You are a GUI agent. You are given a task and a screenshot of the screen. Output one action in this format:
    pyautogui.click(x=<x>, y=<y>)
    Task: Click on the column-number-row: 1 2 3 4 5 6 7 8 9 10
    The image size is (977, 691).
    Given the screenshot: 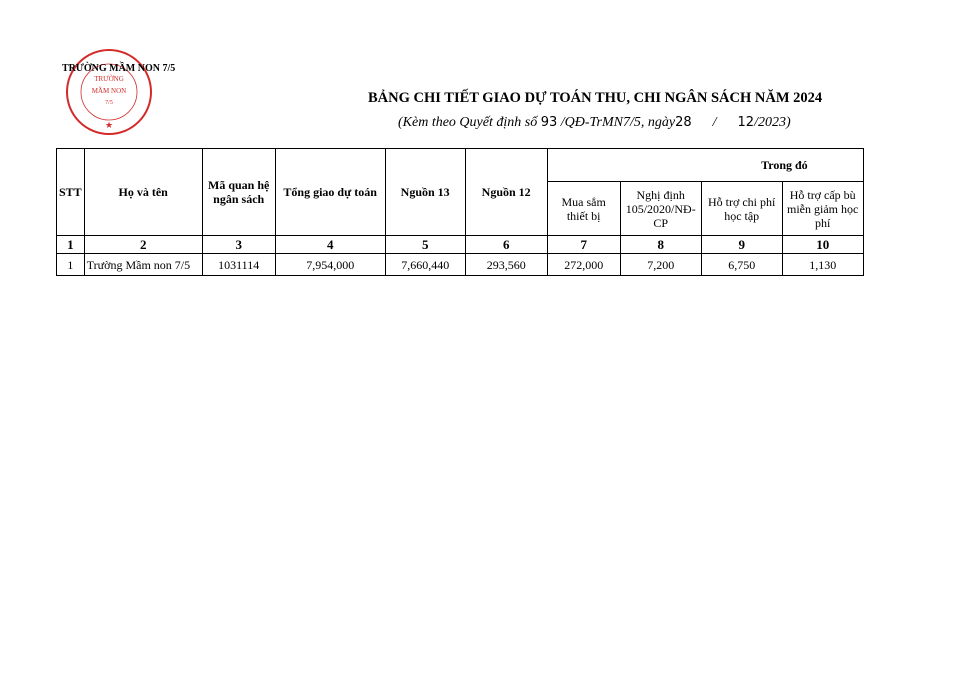 What is the action you would take?
    pyautogui.click(x=460, y=244)
    